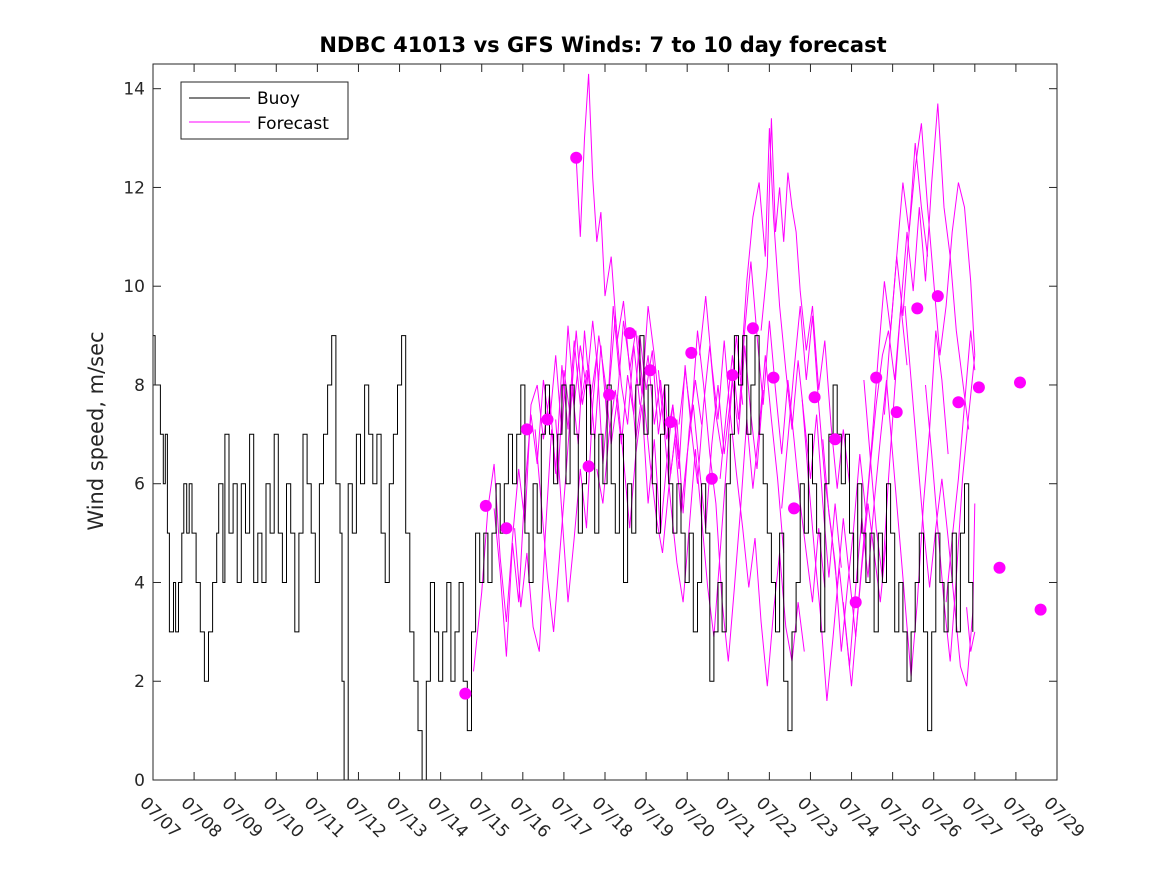 The image size is (1167, 875). I want to click on x-tick-label: 07/18, so click(611, 817).